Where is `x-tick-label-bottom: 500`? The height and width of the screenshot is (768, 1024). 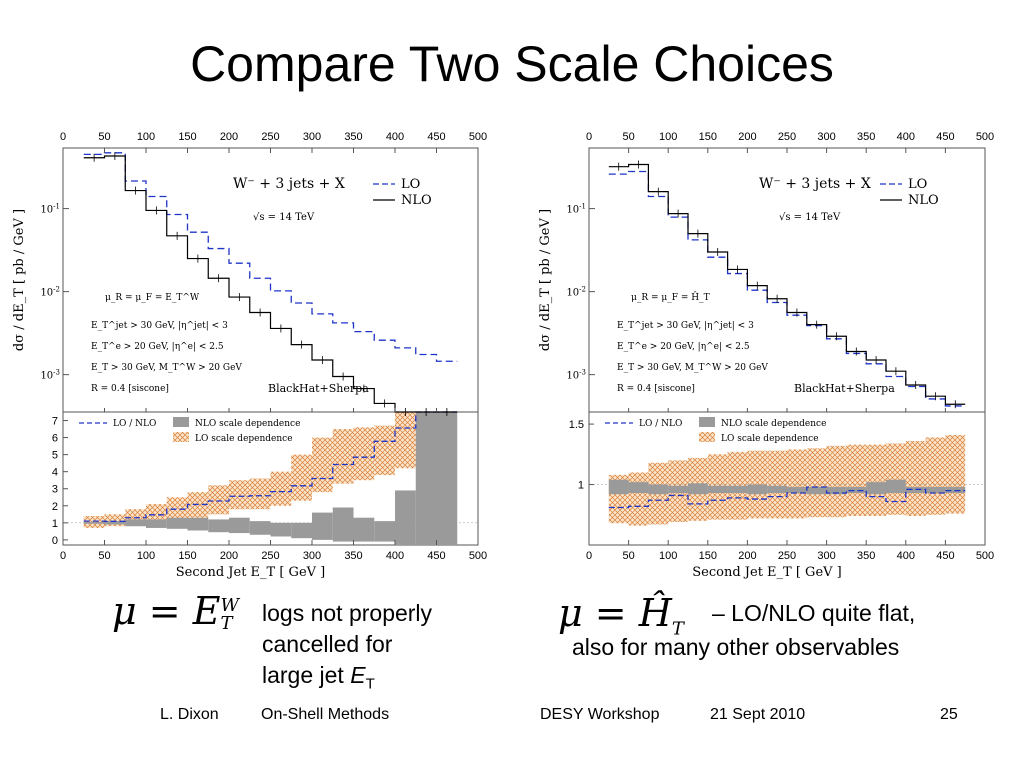 x-tick-label-bottom: 500 is located at coordinates (985, 556).